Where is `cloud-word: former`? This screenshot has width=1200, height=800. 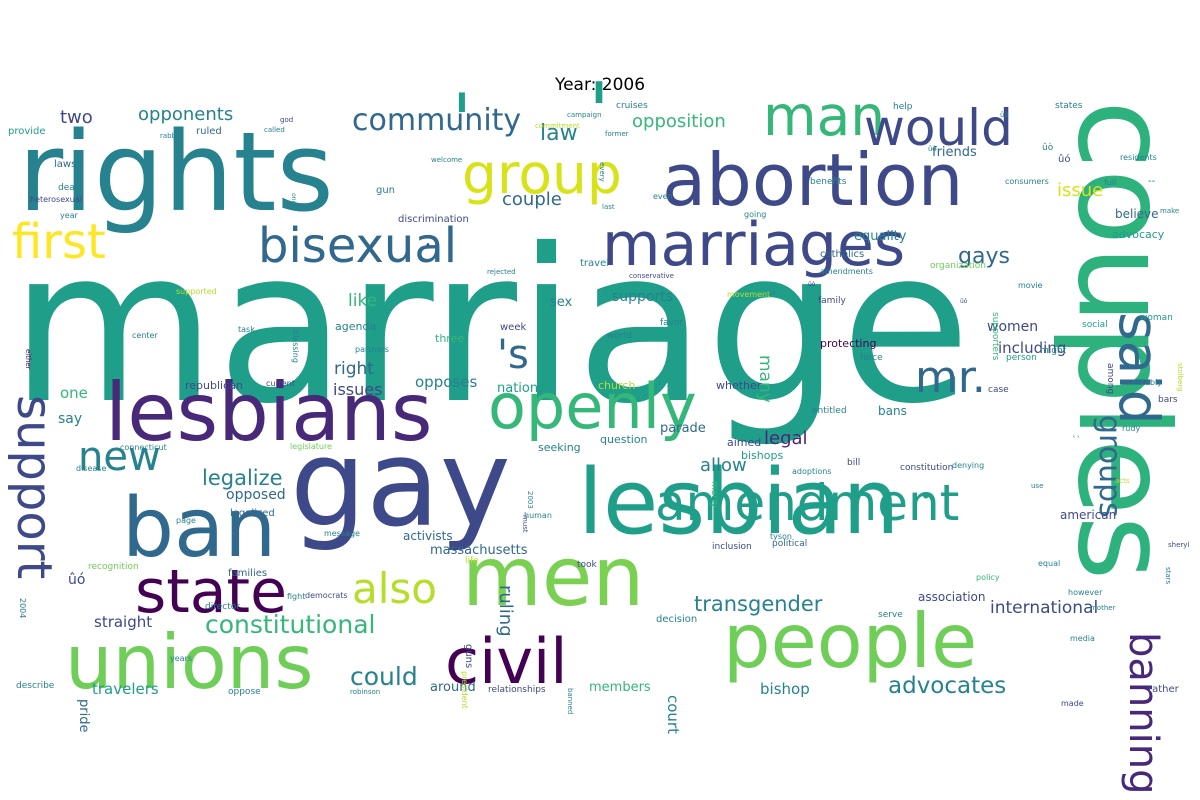 cloud-word: former is located at coordinates (617, 134).